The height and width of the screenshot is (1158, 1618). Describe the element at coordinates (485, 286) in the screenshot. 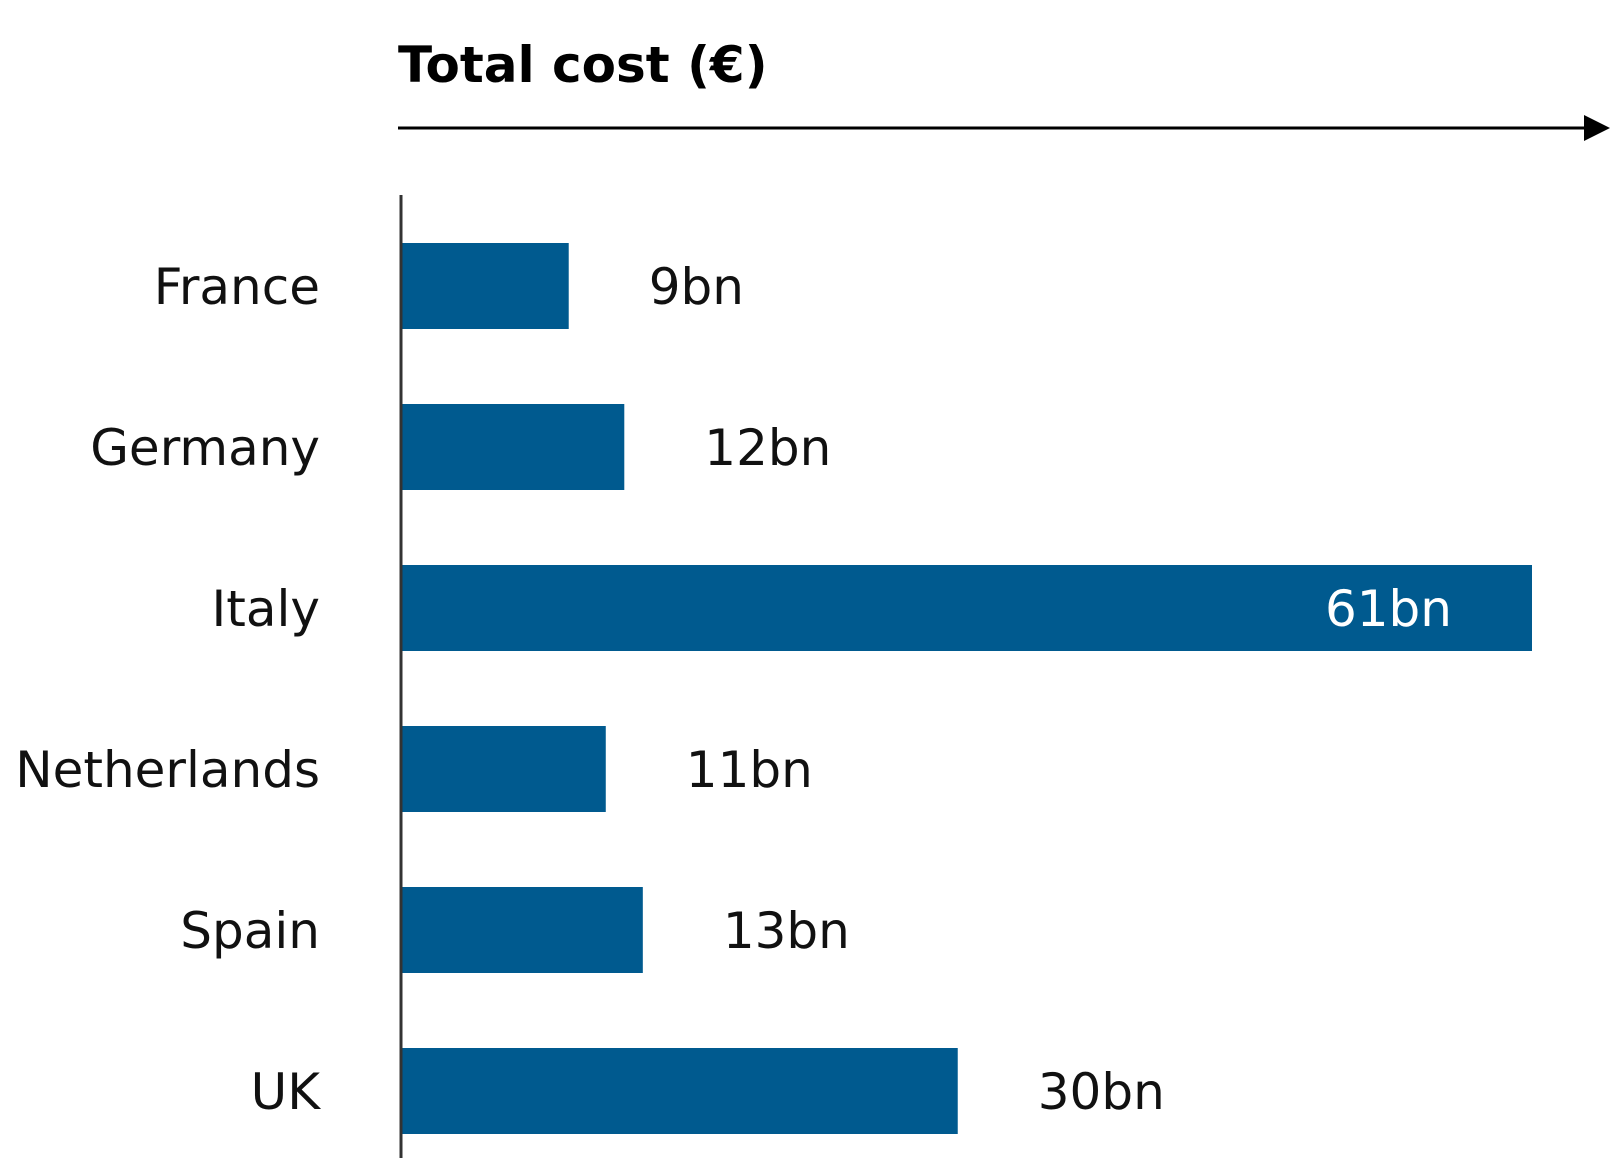

I see `bar-france` at that location.